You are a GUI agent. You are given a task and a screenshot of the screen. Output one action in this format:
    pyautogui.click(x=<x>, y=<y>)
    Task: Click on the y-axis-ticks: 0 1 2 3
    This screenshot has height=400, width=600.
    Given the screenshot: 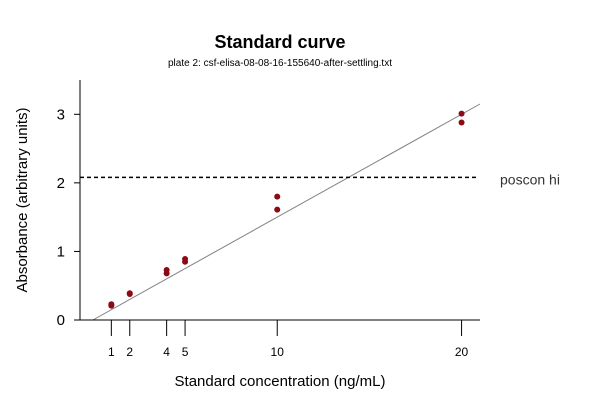 What is the action you would take?
    pyautogui.click(x=68, y=217)
    